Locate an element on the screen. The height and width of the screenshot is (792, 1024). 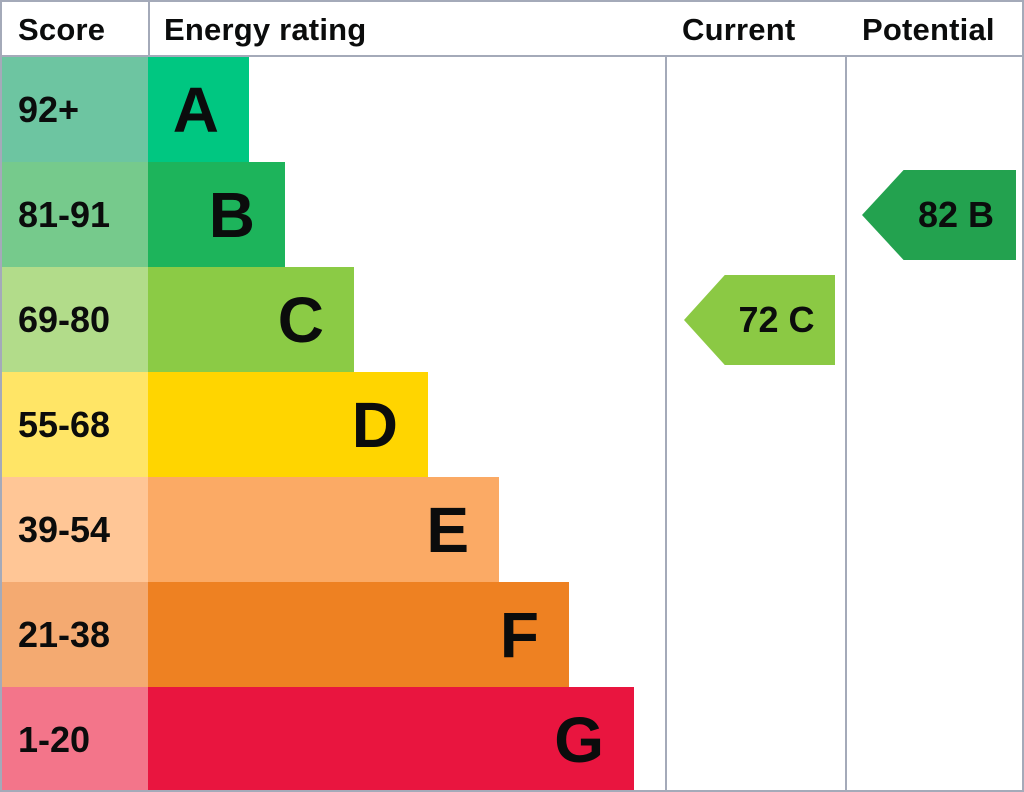
score-range-e: 39-54 is located at coordinates (75, 529).